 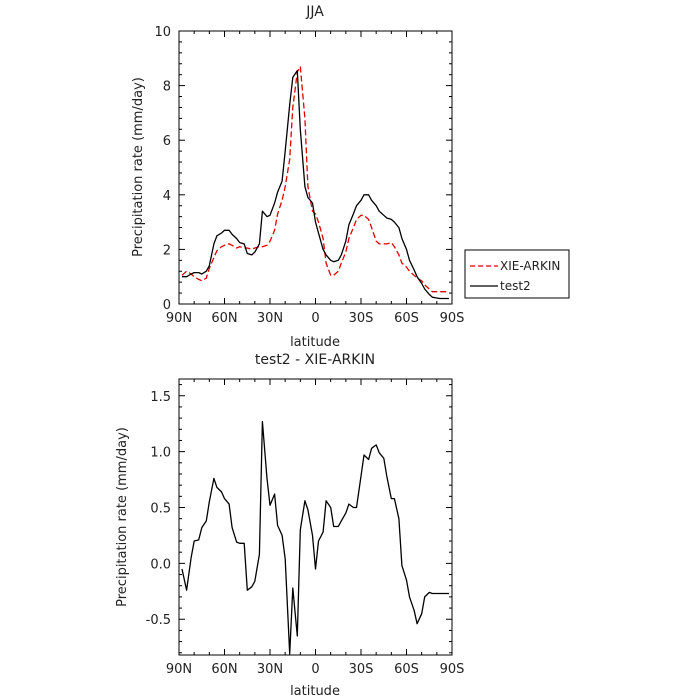 What do you see at coordinates (167, 141) in the screenshot?
I see `y-tick-label: 6` at bounding box center [167, 141].